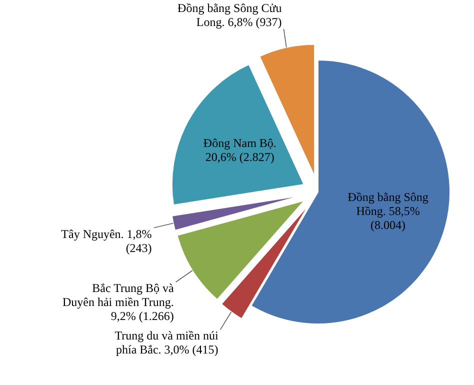 The width and height of the screenshot is (474, 385). Describe the element at coordinates (118, 295) in the screenshot. I see `slice-label: Bắc Trung Bộ và Duyên hải miền Trung.` at that location.